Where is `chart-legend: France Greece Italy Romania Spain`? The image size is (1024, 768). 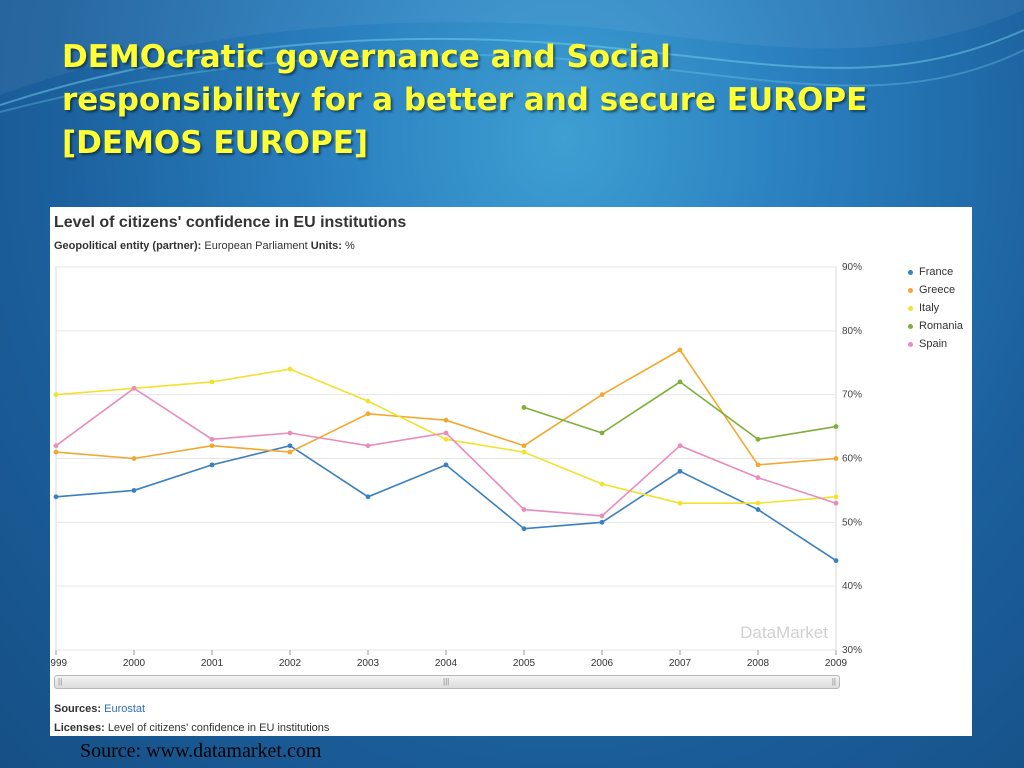
chart-legend: France Greece Italy Romania Spain is located at coordinates (935, 308).